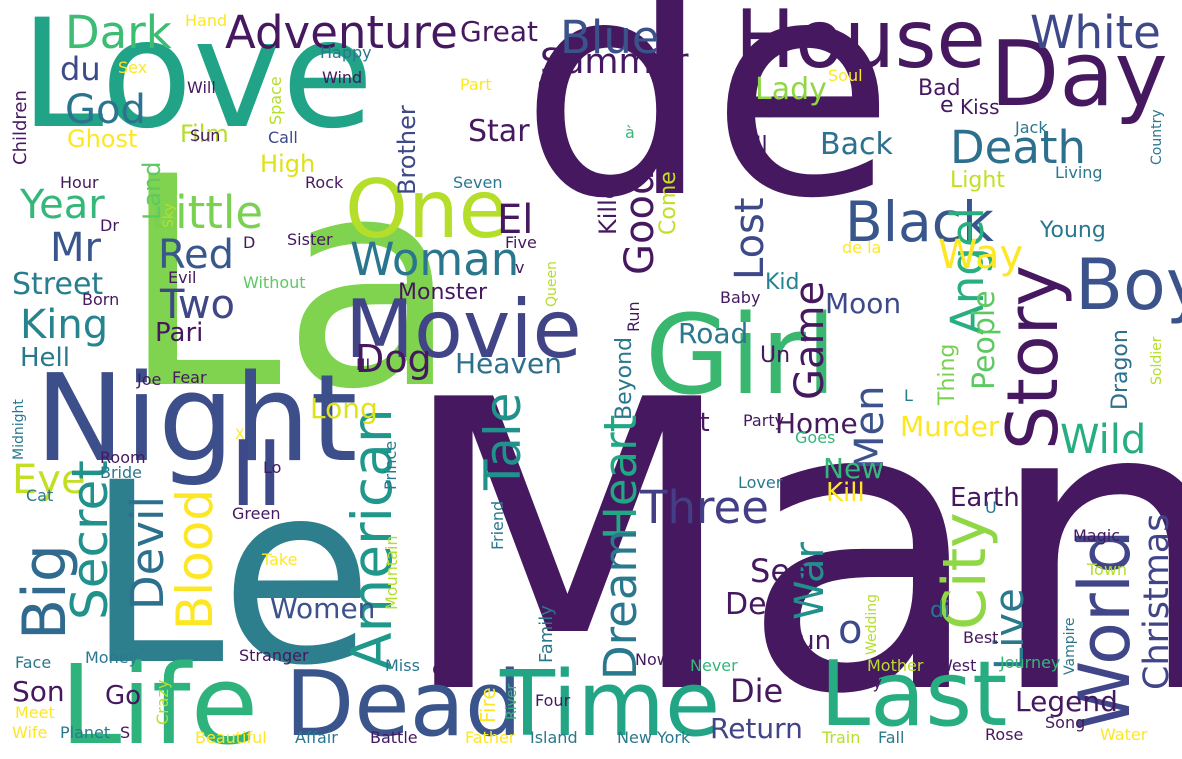 The width and height of the screenshot is (1182, 759). I want to click on cloud-word: Long, so click(344, 408).